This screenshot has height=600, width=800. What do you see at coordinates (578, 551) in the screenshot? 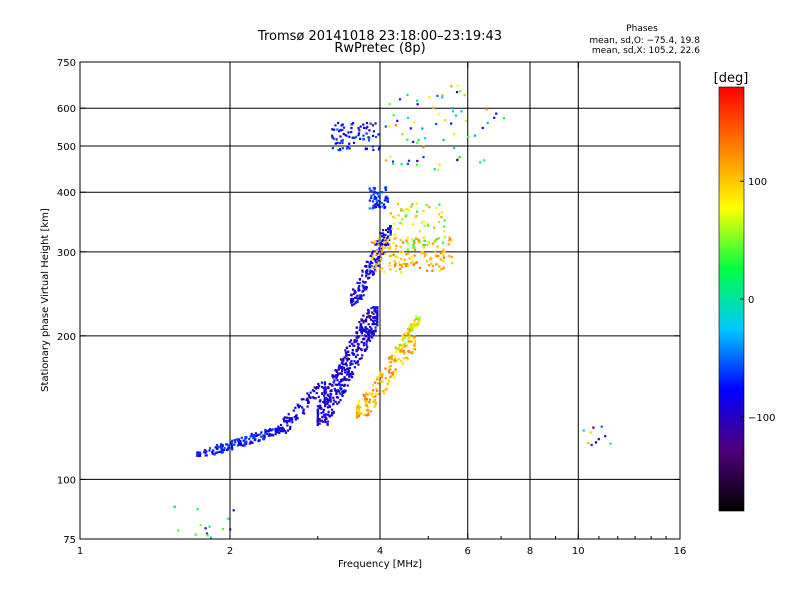
I see `x-tick-label: 10` at bounding box center [578, 551].